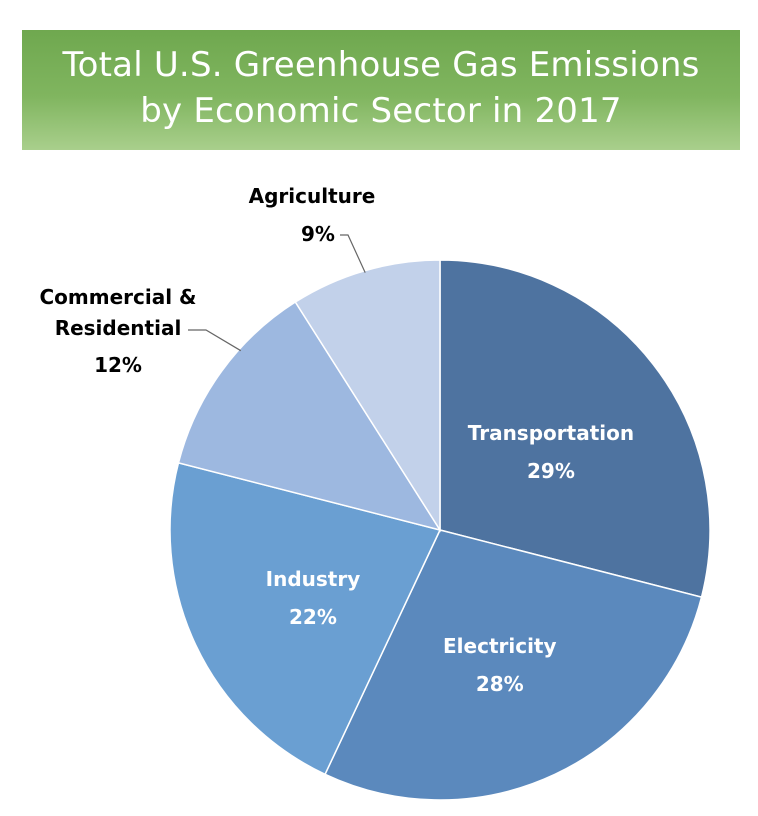 This screenshot has height=816, width=758. I want to click on slice-label-transportation: Transportation, so click(551, 433).